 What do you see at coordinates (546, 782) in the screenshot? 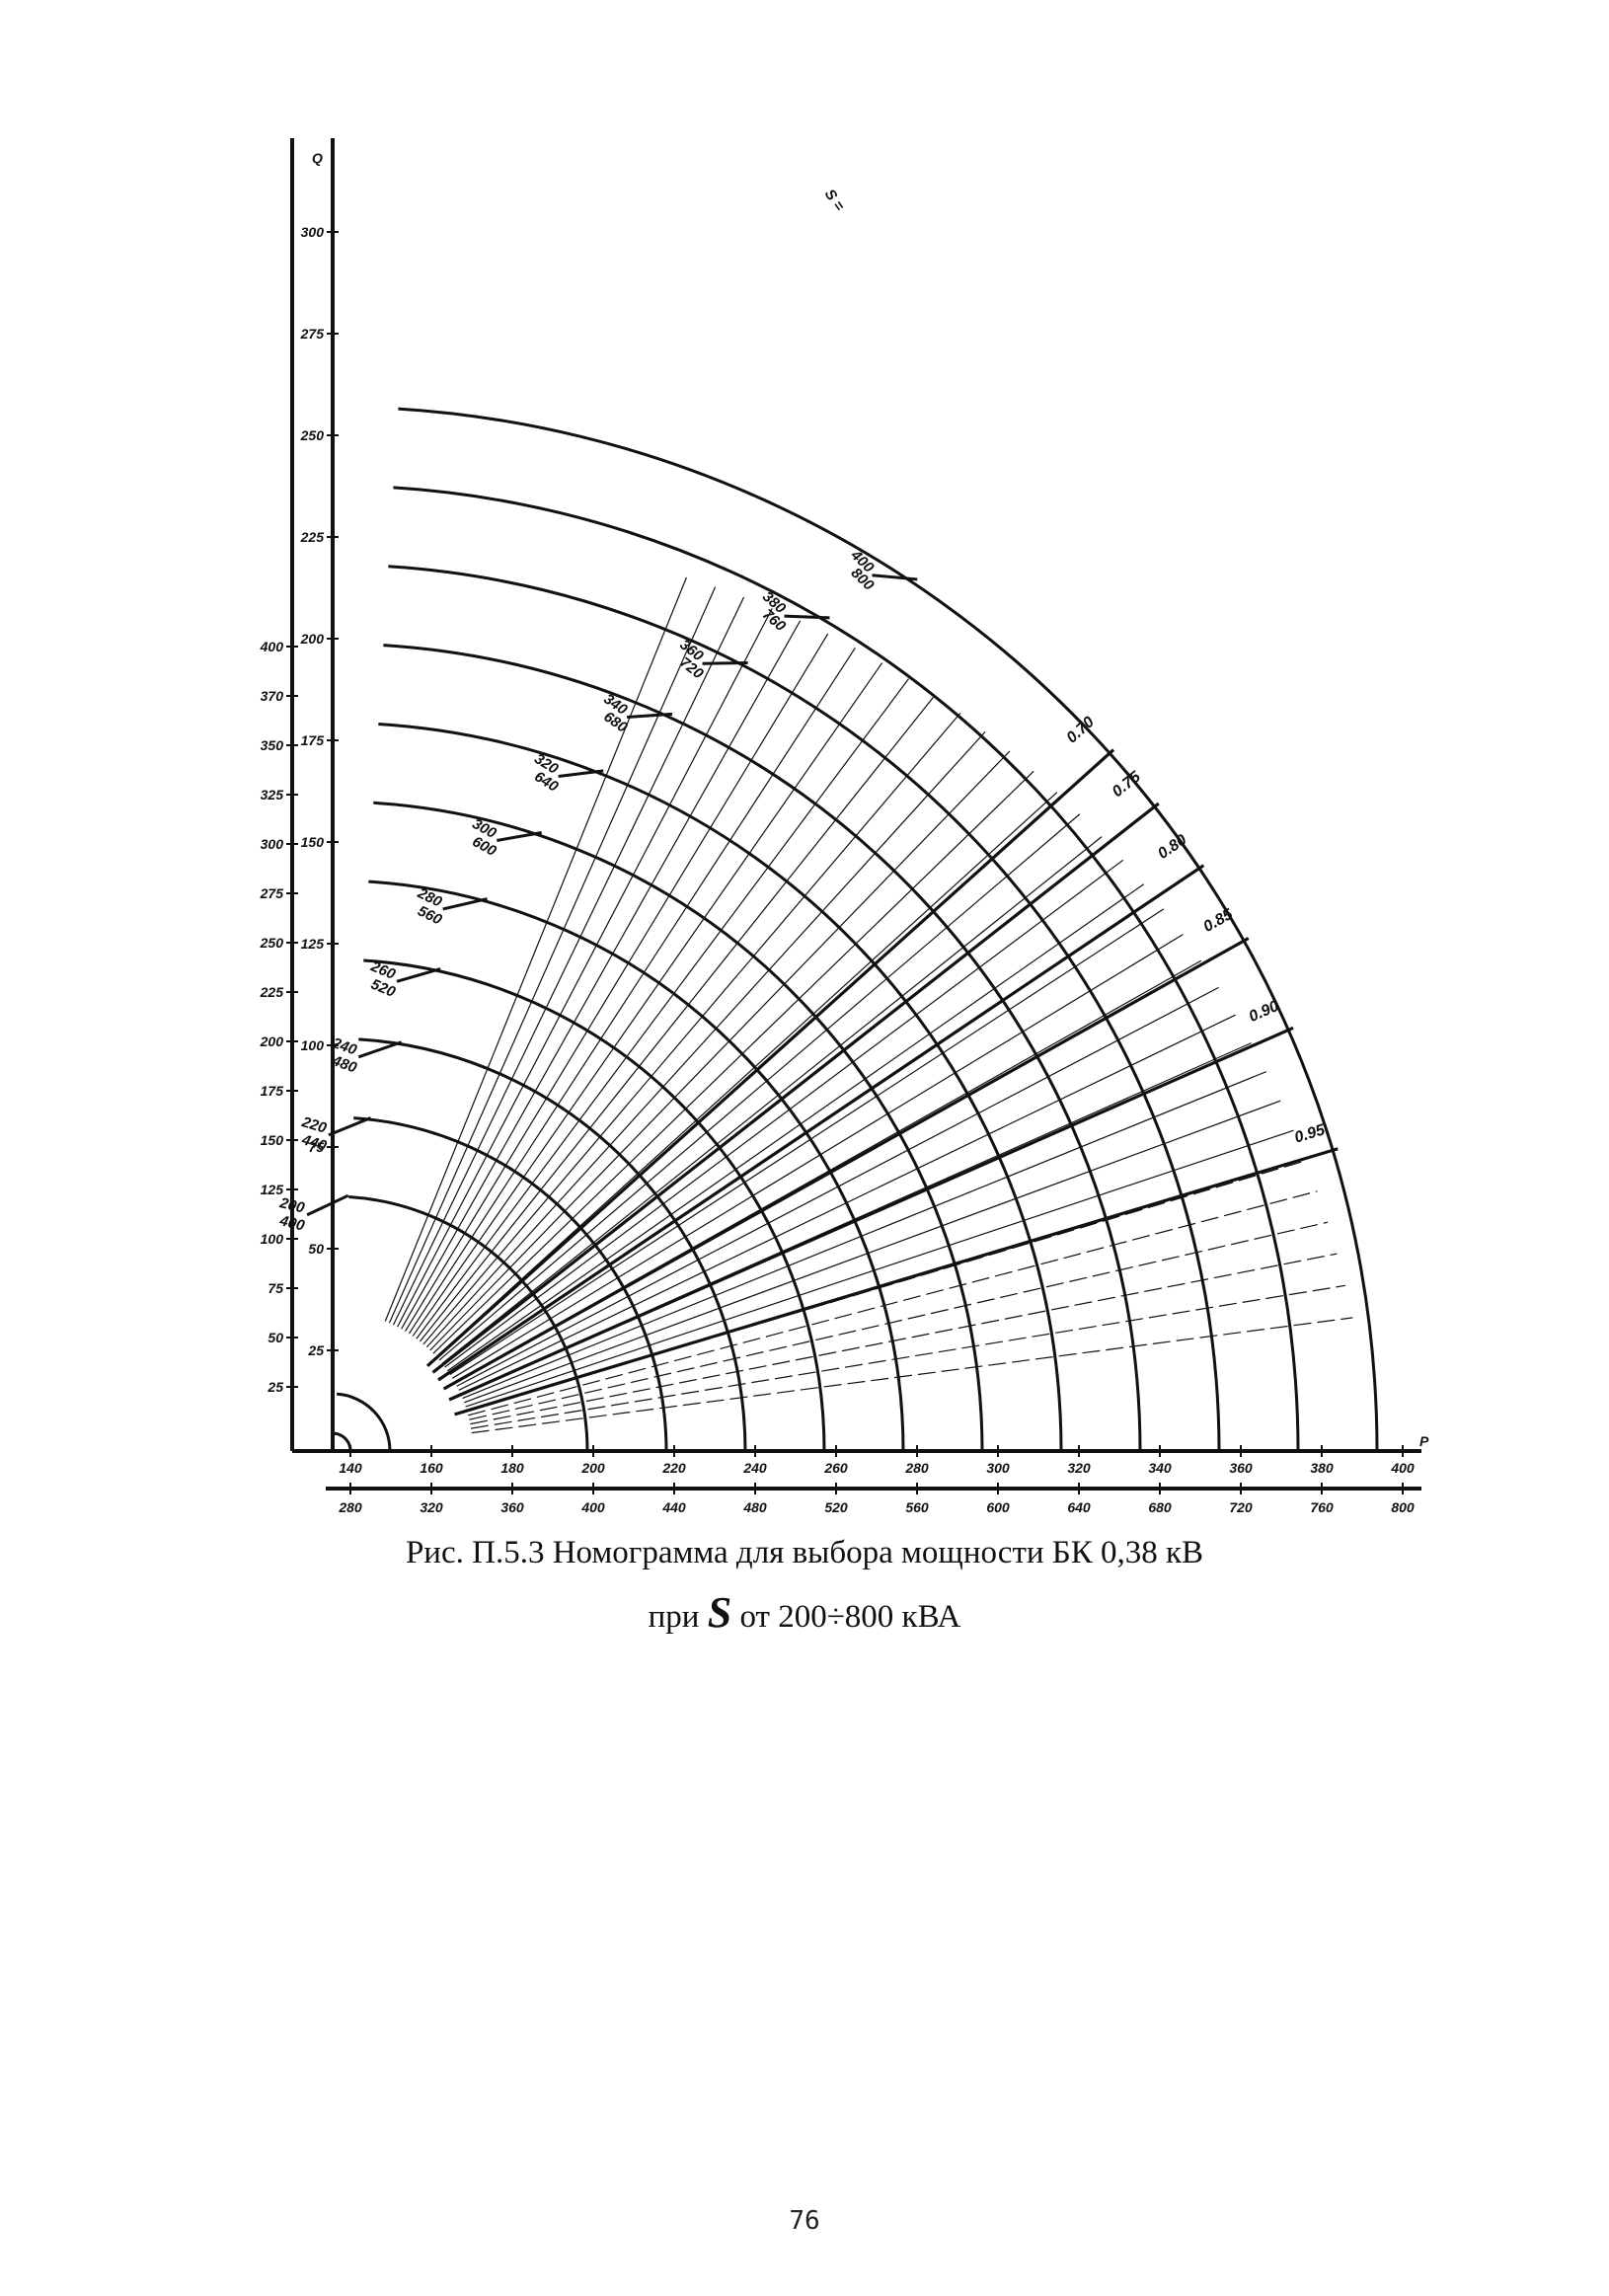
I see `s-scale-bottom: 640` at bounding box center [546, 782].